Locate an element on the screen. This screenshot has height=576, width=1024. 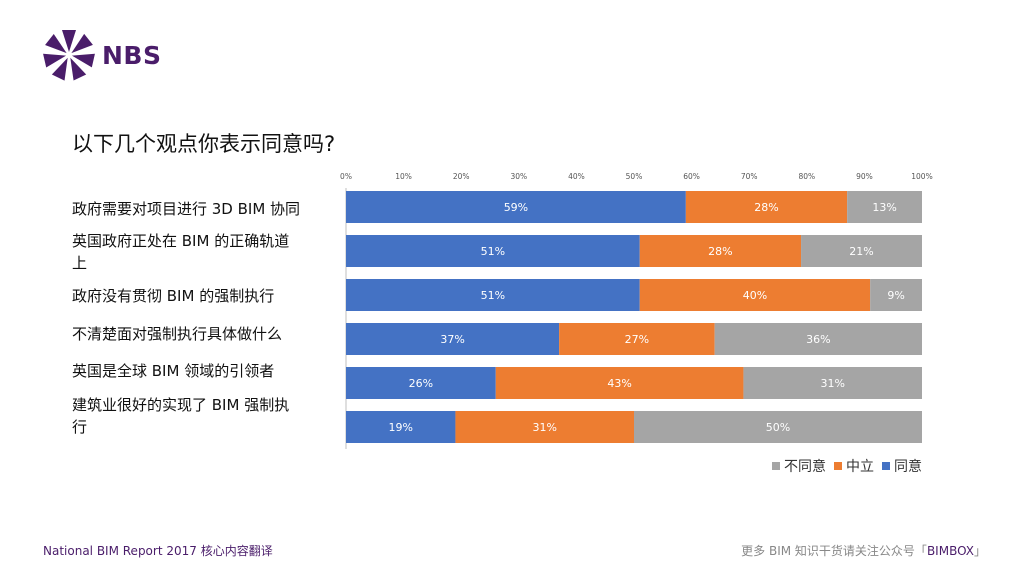
data-label: 36% is located at coordinates (818, 339).